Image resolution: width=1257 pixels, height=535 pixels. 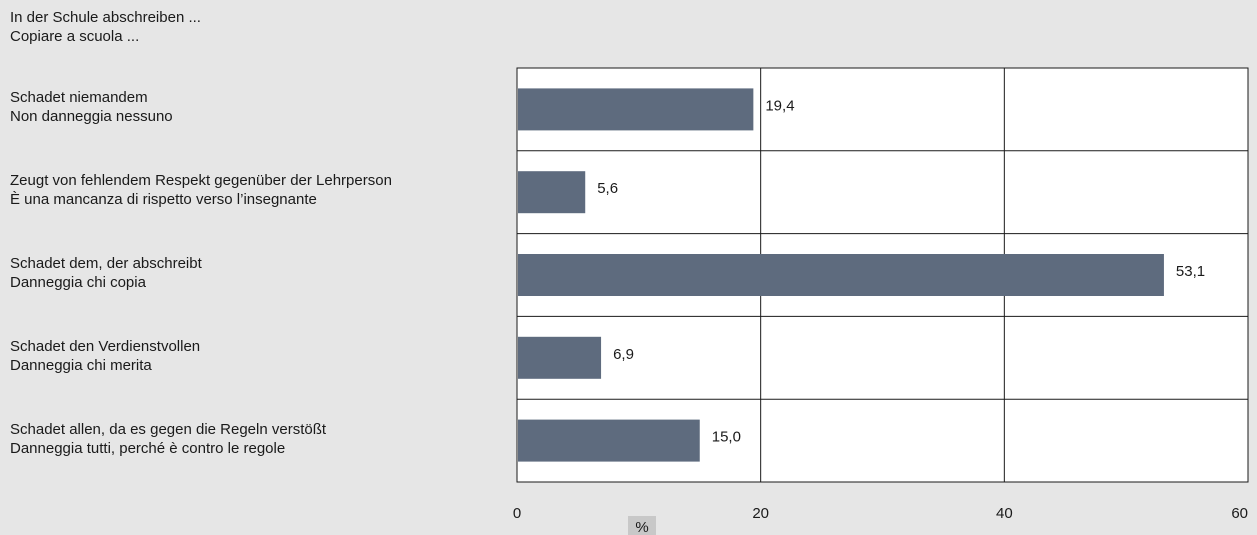 What do you see at coordinates (1004, 513) in the screenshot?
I see `x-tick-label: 40` at bounding box center [1004, 513].